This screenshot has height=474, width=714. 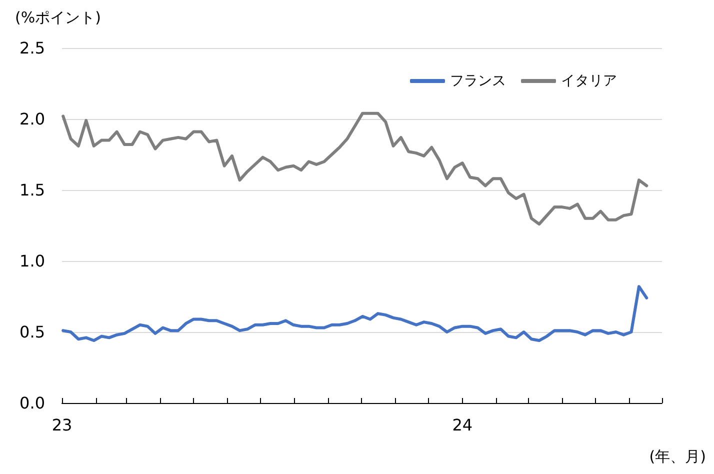 I want to click on y-tick-label: 2.5, so click(x=32, y=48).